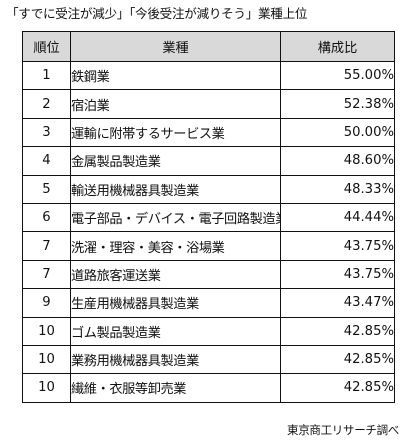 This screenshot has height=444, width=411. What do you see at coordinates (337, 46) in the screenshot?
I see `header-ratio: 構成比` at bounding box center [337, 46].